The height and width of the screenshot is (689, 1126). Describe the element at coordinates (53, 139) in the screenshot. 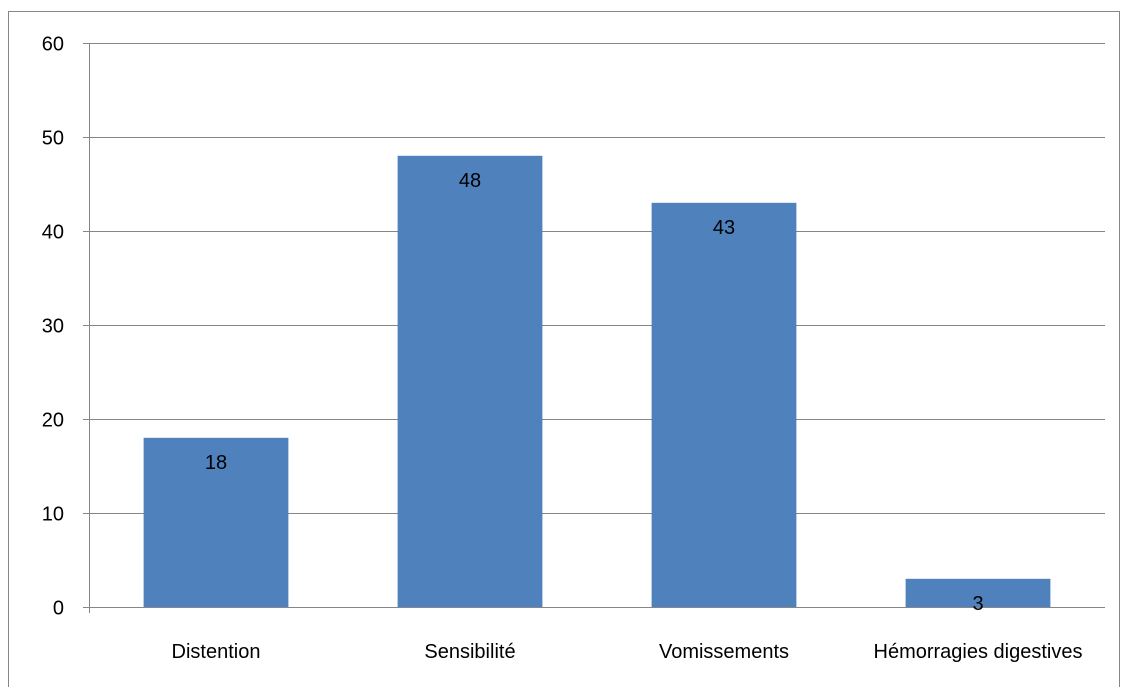

I see `y-tick-label: 50` at that location.